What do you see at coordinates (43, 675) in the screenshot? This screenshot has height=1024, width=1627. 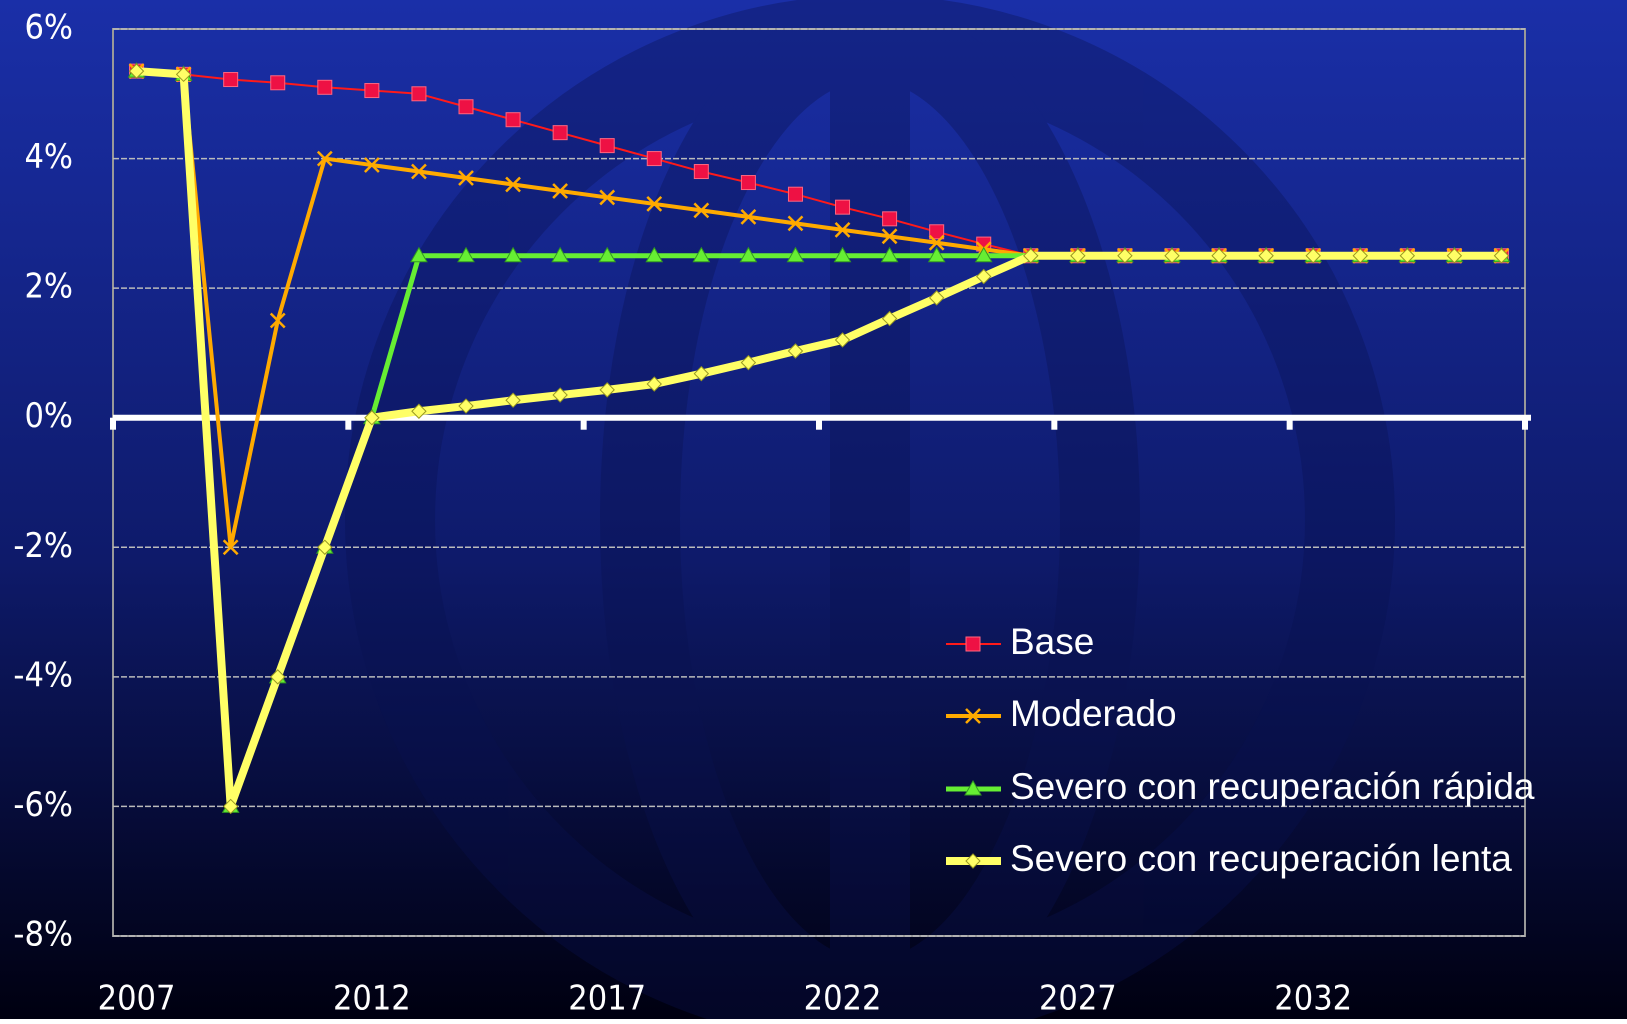 I see `y-tick-label: -4%` at bounding box center [43, 675].